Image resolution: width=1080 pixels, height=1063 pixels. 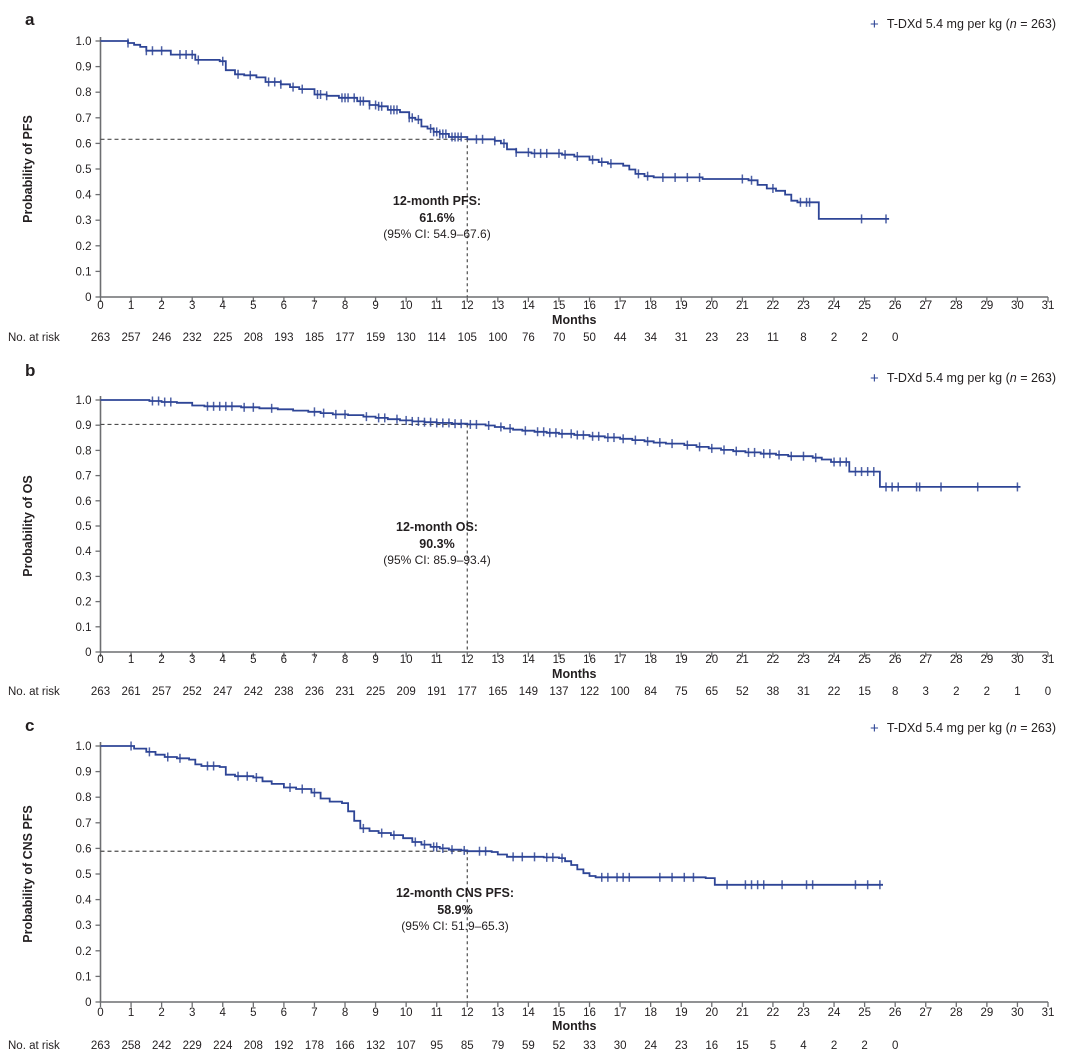 I want to click on x-tick-label: 13, so click(x=497, y=660).